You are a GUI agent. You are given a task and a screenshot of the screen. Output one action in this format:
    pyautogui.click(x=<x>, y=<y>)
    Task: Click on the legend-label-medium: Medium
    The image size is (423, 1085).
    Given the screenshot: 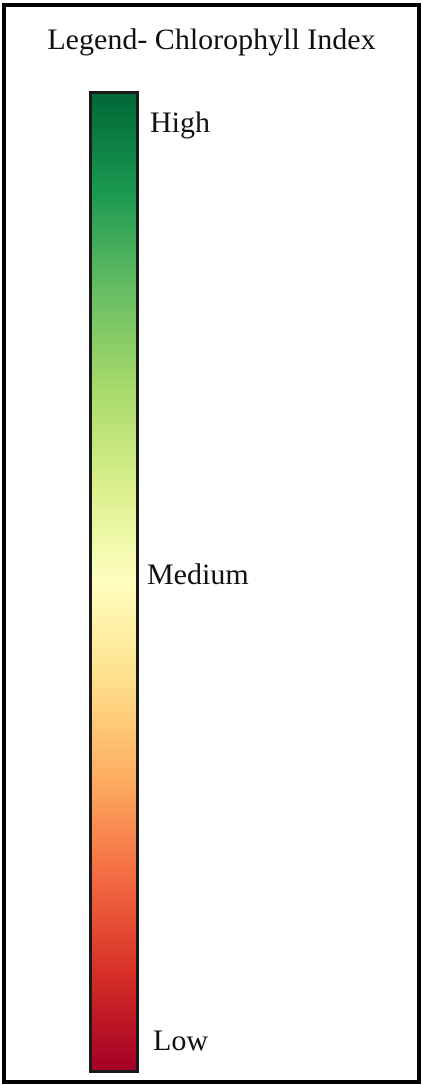 What is the action you would take?
    pyautogui.click(x=198, y=574)
    